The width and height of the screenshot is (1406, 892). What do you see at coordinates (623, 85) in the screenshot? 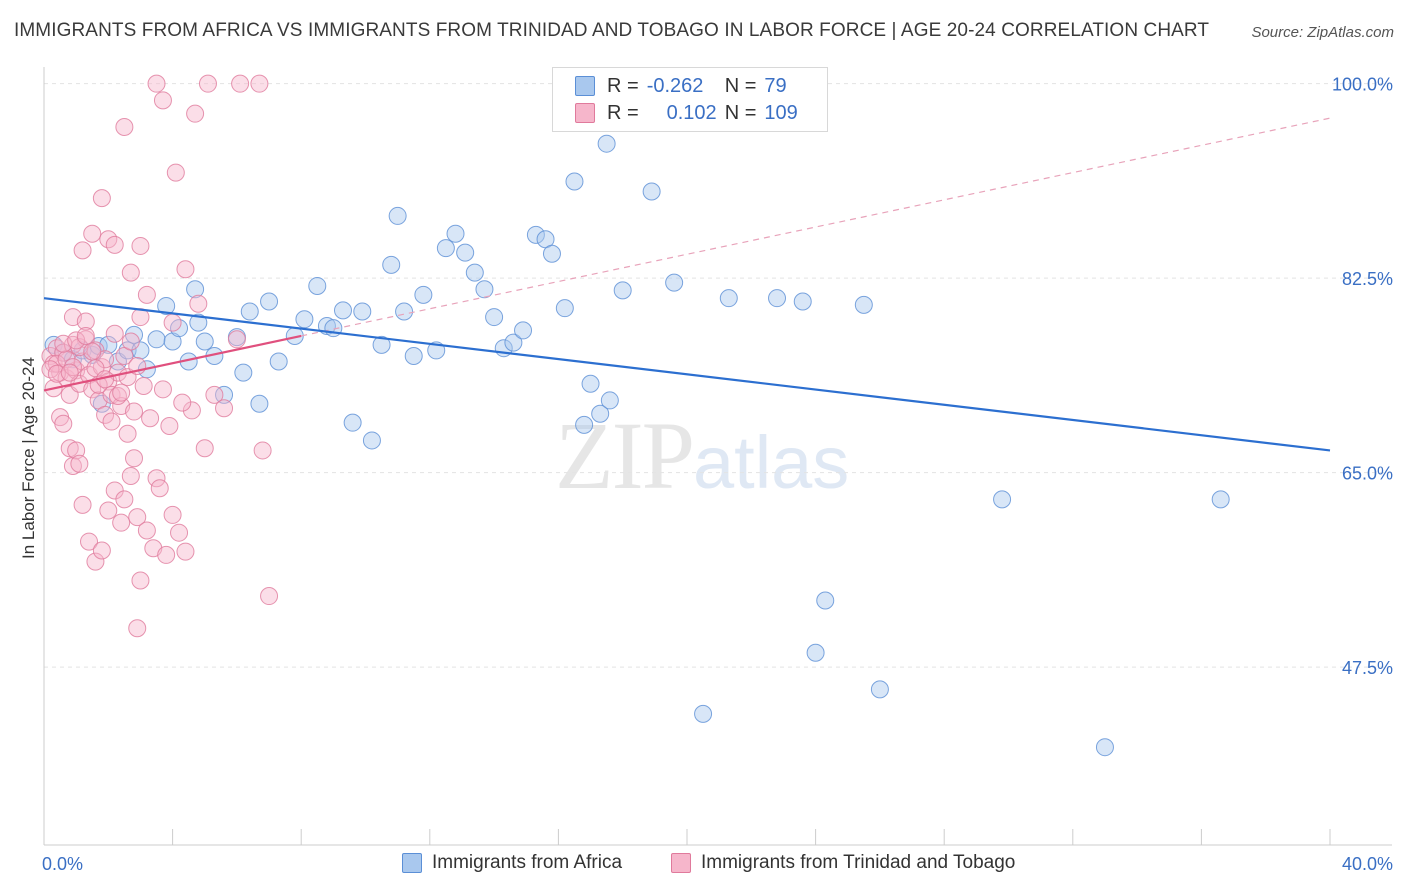
I see `legend-africa-r-label: R =` at bounding box center [623, 85].